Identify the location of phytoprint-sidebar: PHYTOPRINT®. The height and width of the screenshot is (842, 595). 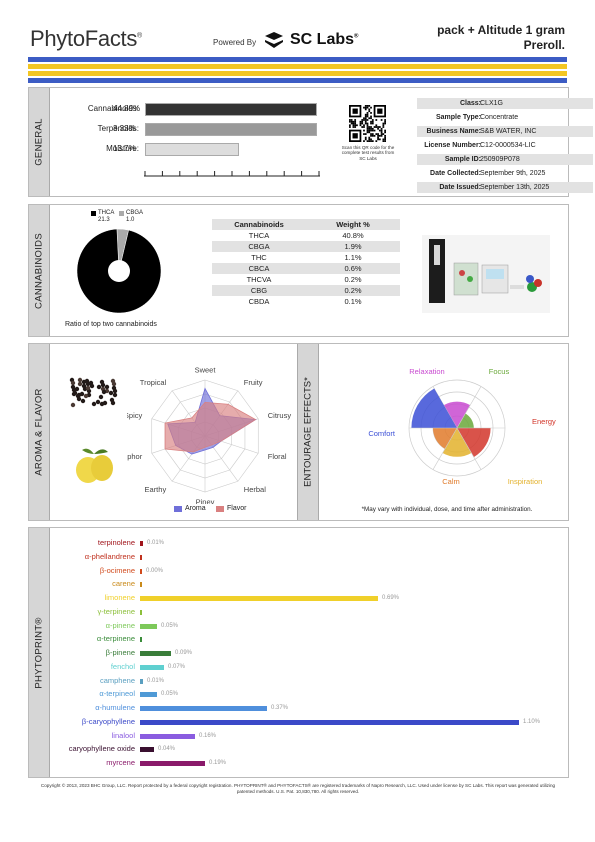
(39, 652).